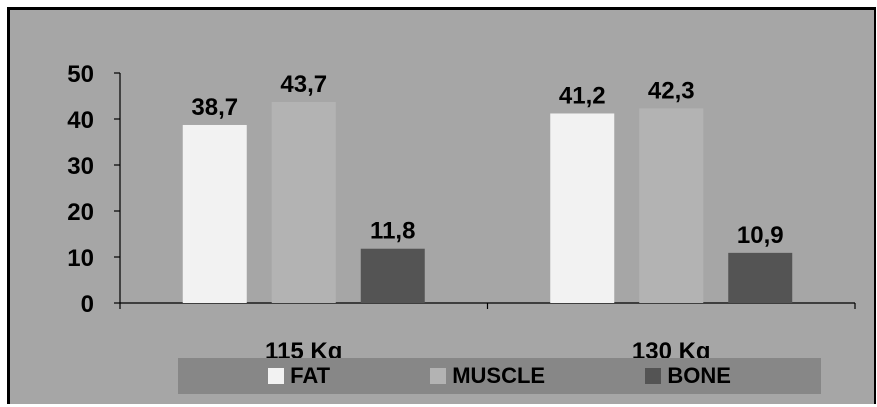  Describe the element at coordinates (87, 304) in the screenshot. I see `y-tick-label: 0` at that location.